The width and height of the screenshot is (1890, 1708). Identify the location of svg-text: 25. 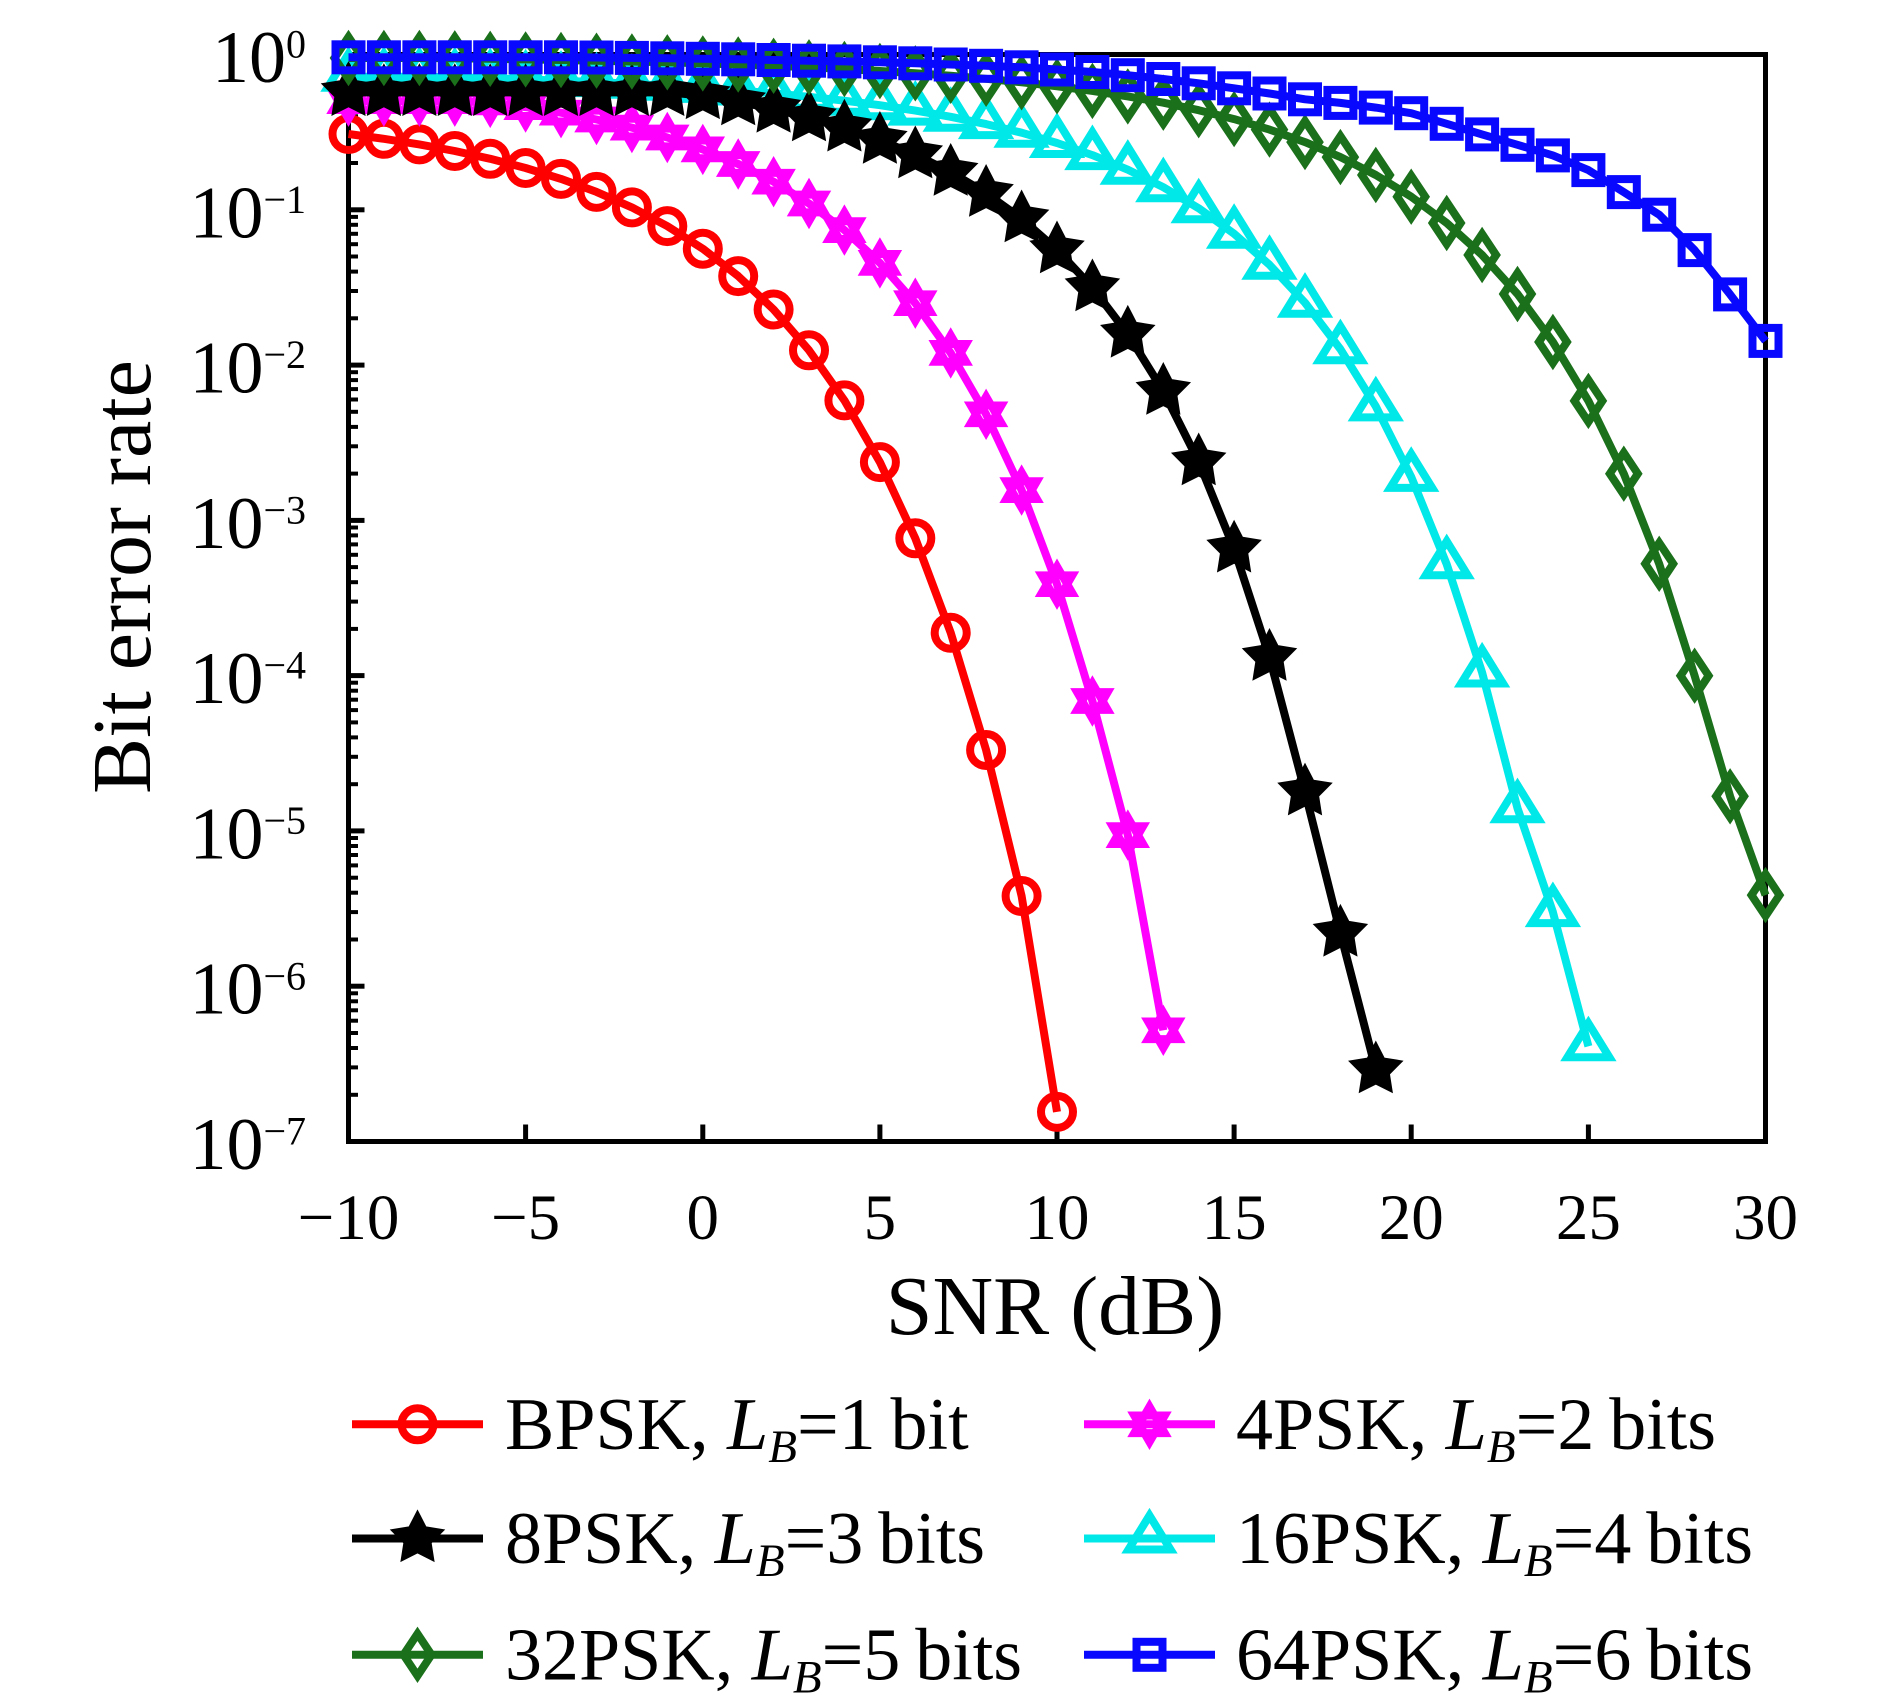
(1588, 1218).